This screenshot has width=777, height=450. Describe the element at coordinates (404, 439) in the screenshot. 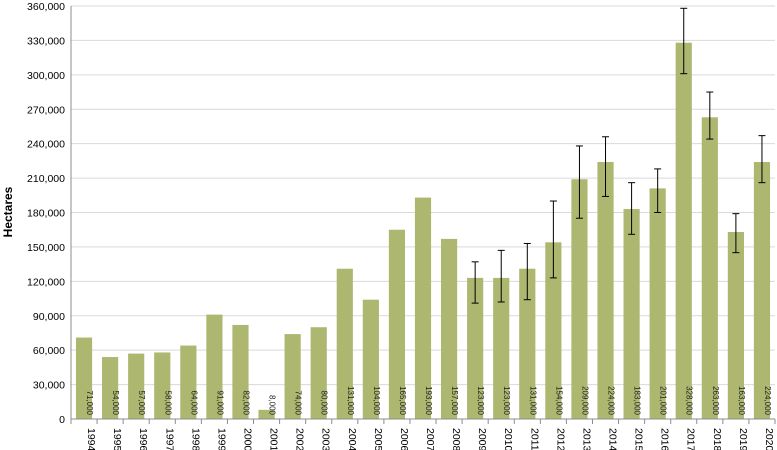

I see `x-tick-label: 2006` at that location.